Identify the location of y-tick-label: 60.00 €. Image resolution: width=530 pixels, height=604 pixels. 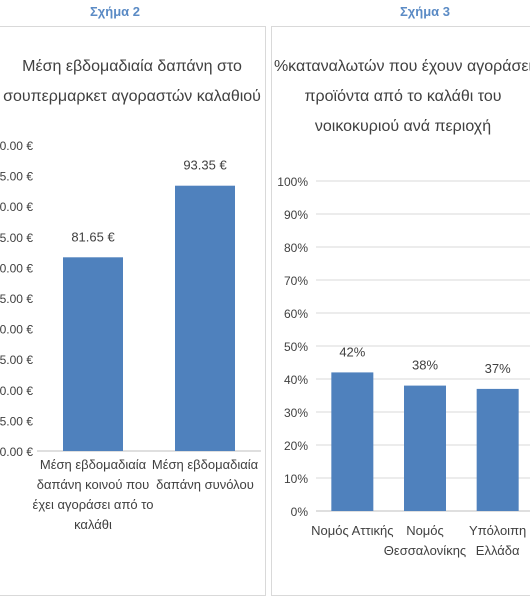
(16, 391).